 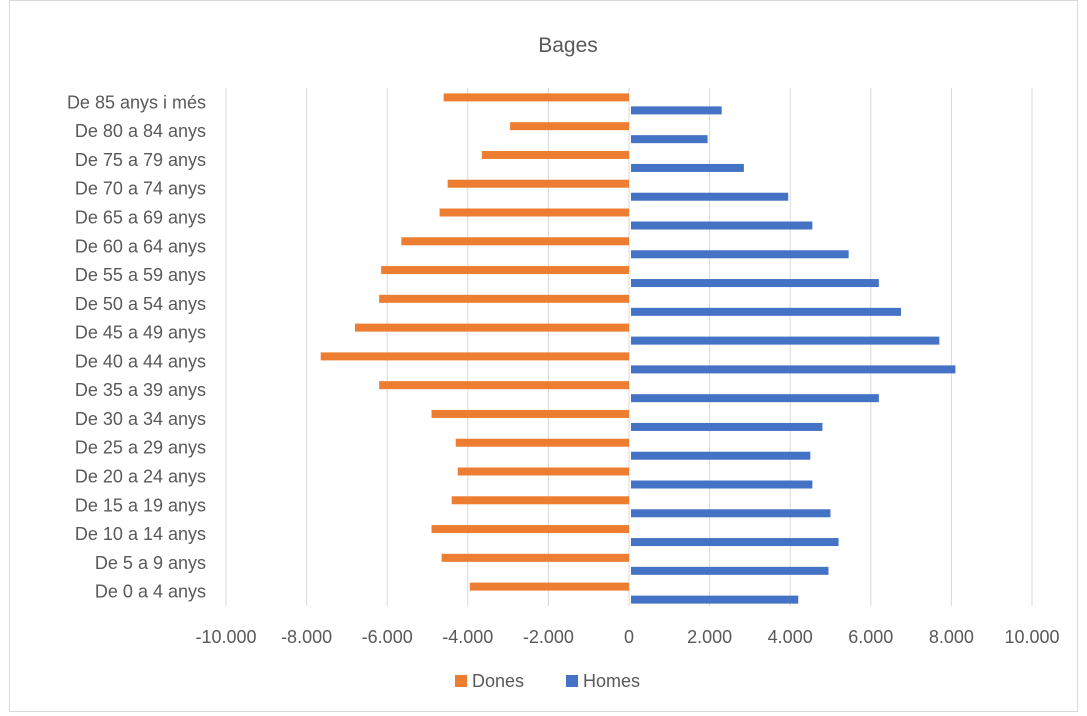 I want to click on x-tick-label: -6.000, so click(x=387, y=637).